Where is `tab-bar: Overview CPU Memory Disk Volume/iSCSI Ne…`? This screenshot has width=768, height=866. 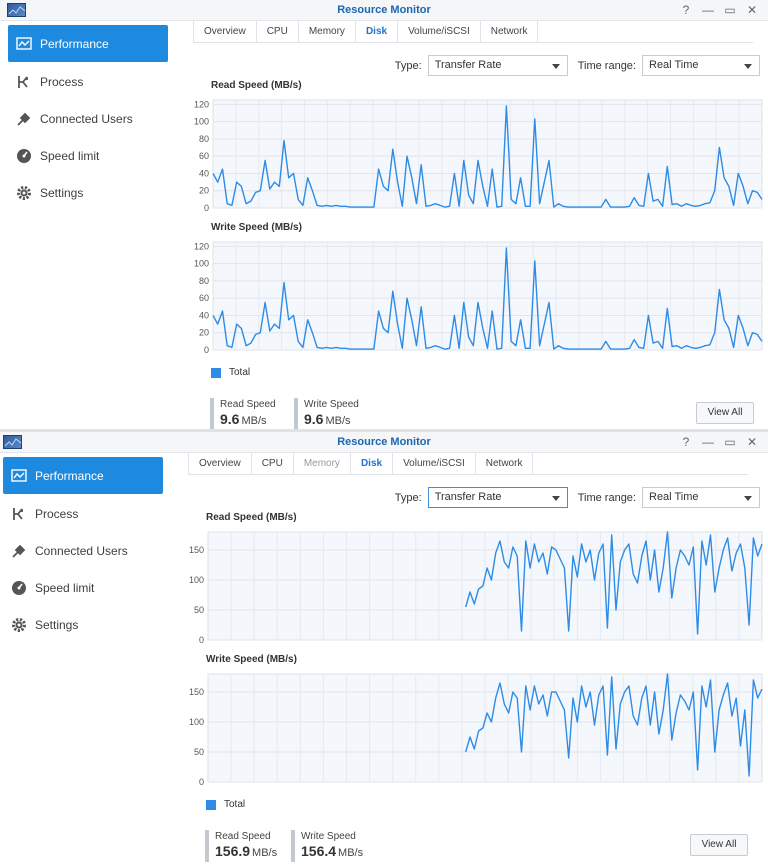 tab-bar: Overview CPU Memory Disk Volume/iSCSI Ne… is located at coordinates (468, 464).